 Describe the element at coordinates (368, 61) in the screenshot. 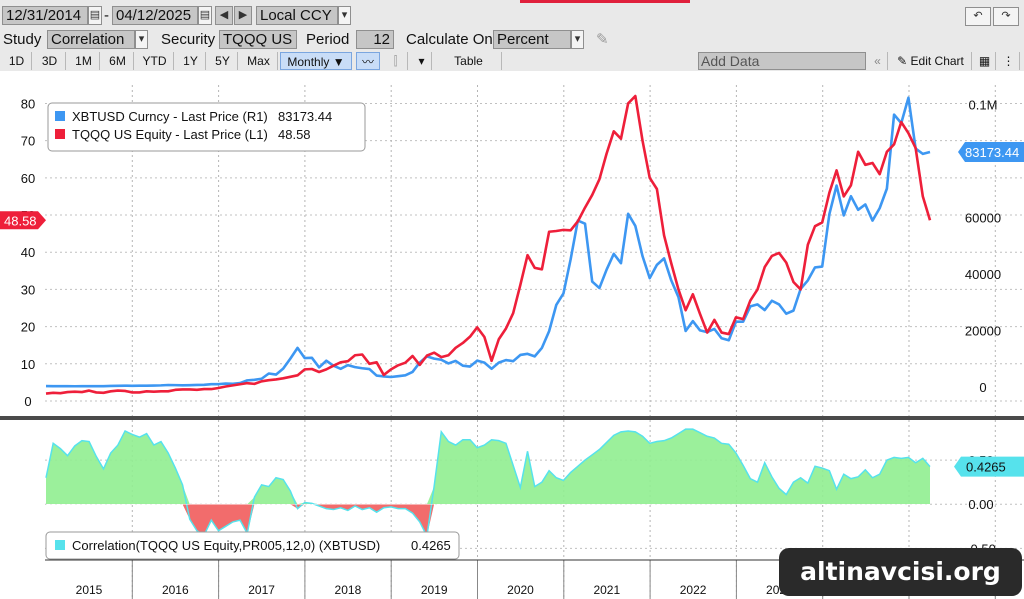

I see `line-chart-icon: 〰` at that location.